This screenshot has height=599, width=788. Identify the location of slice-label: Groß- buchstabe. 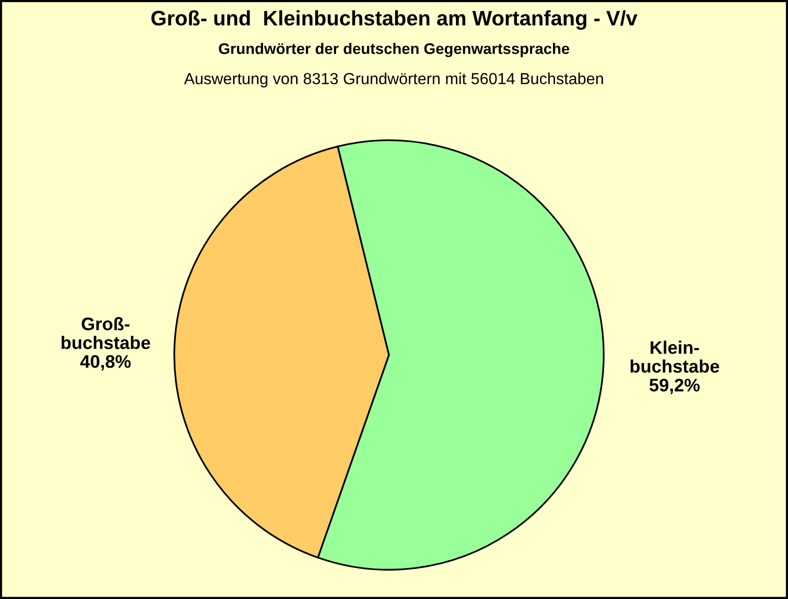
(106, 333).